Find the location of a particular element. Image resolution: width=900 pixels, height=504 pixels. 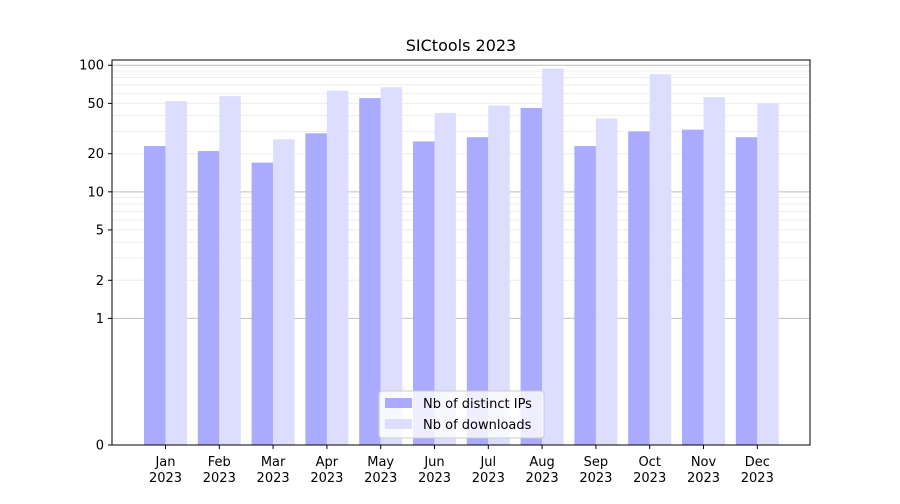

x-tick-label-month: Sep is located at coordinates (596, 462).